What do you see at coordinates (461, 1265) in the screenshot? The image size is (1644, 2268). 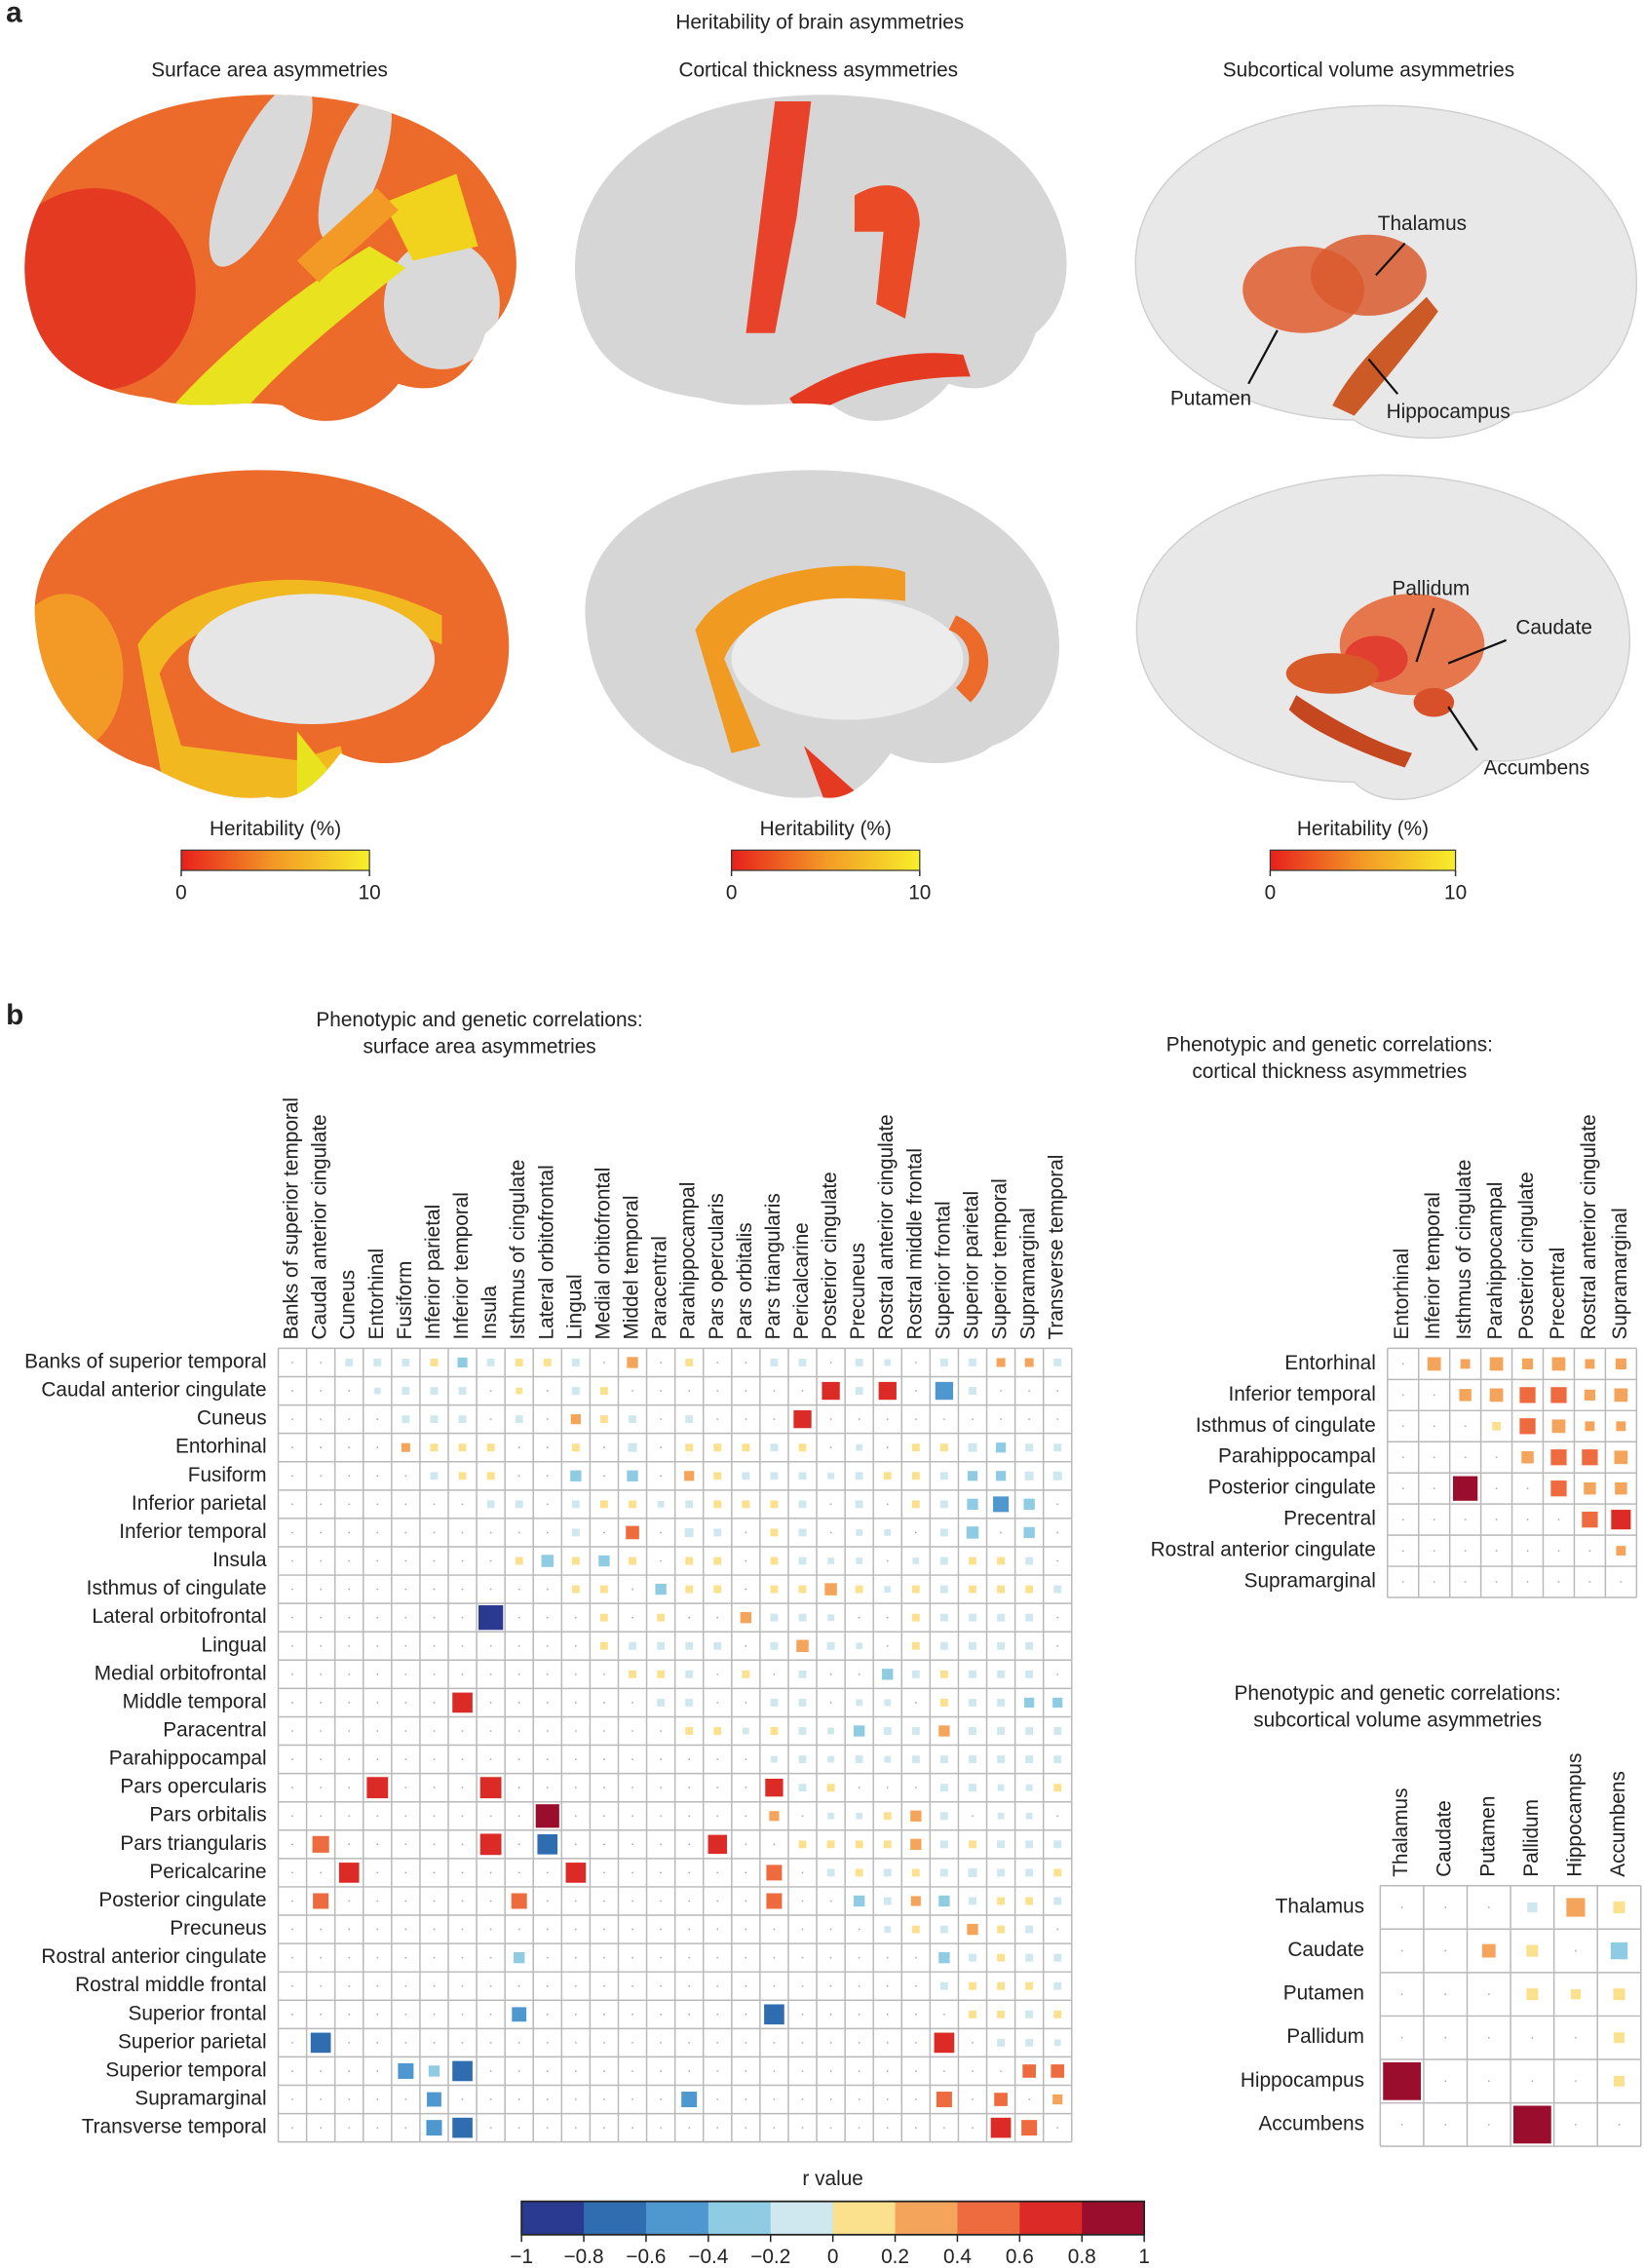 I see `column-label: Inferior temporal` at bounding box center [461, 1265].